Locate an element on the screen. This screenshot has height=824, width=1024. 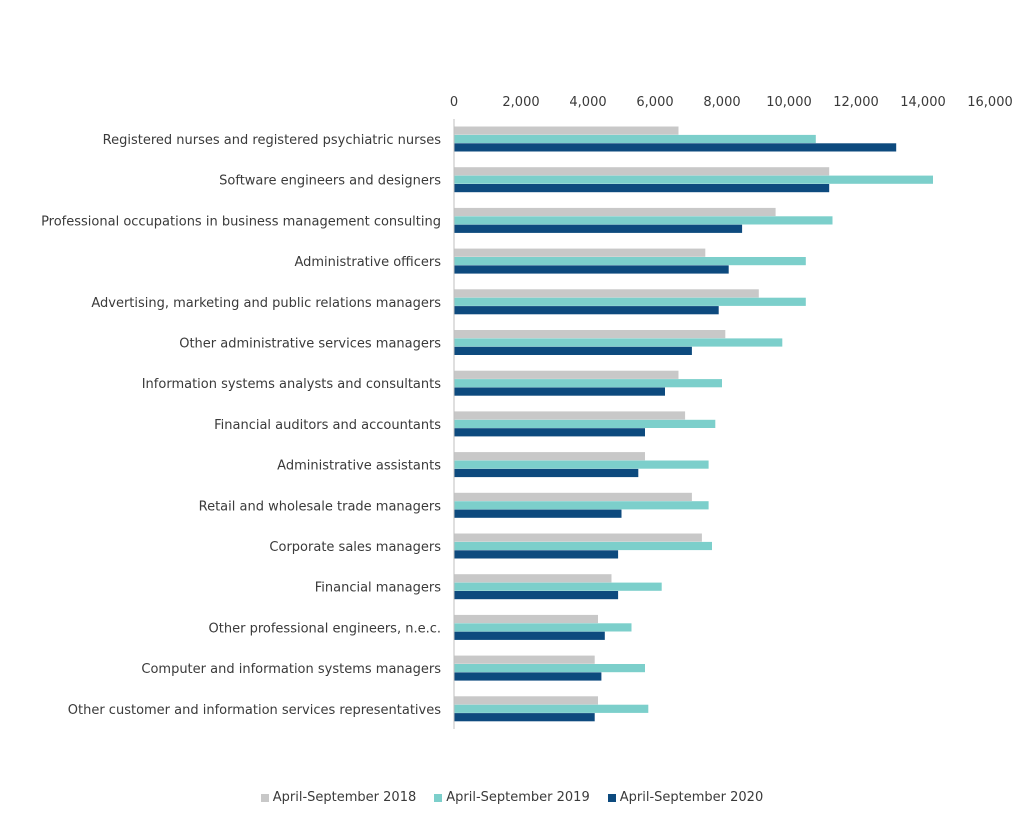
x-tick-label: 16,000 is located at coordinates (990, 102).